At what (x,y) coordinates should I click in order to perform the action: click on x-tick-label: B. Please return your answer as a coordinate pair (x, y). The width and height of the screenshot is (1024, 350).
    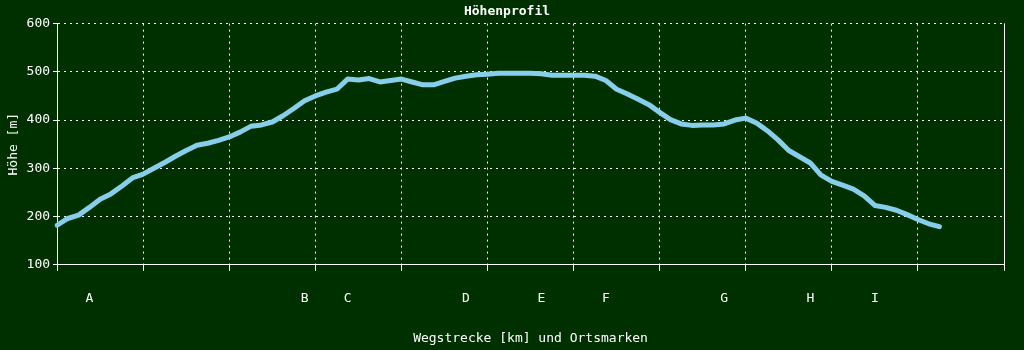
    Looking at the image, I should click on (304, 297).